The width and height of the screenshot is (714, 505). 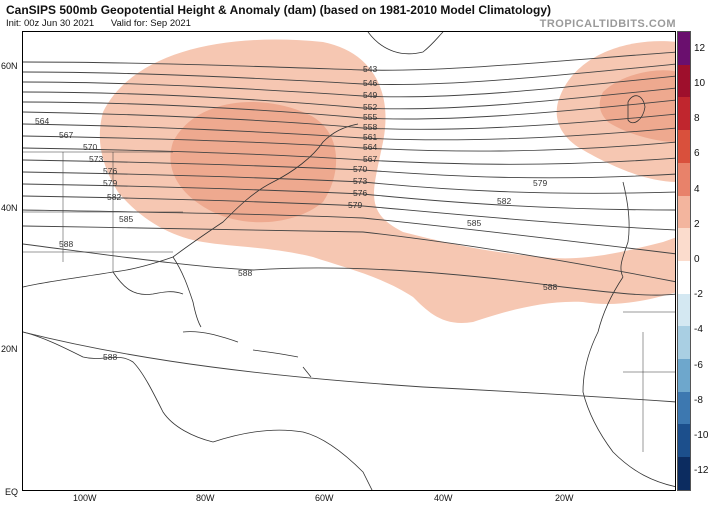 What do you see at coordinates (370, 69) in the screenshot?
I see `svg-text: 543` at bounding box center [370, 69].